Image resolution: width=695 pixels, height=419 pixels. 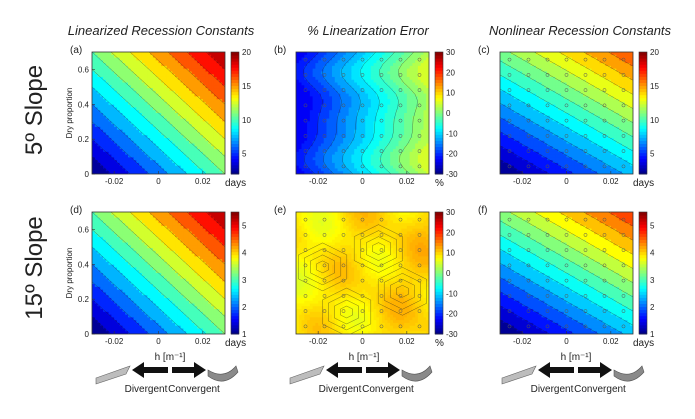 What do you see at coordinates (235, 124) in the screenshot?
I see `colorbar-band` at bounding box center [235, 124].